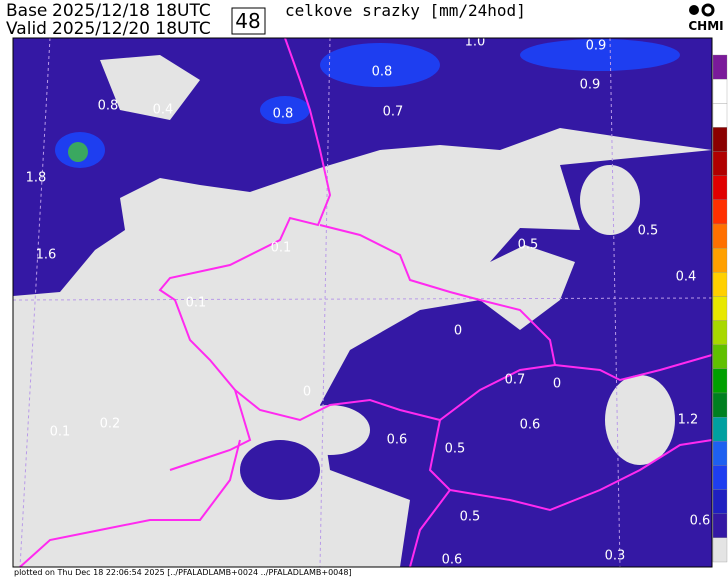 This screenshot has height=578, width=728. What do you see at coordinates (705, 26) in the screenshot?
I see `logo: CHMI` at bounding box center [705, 26].